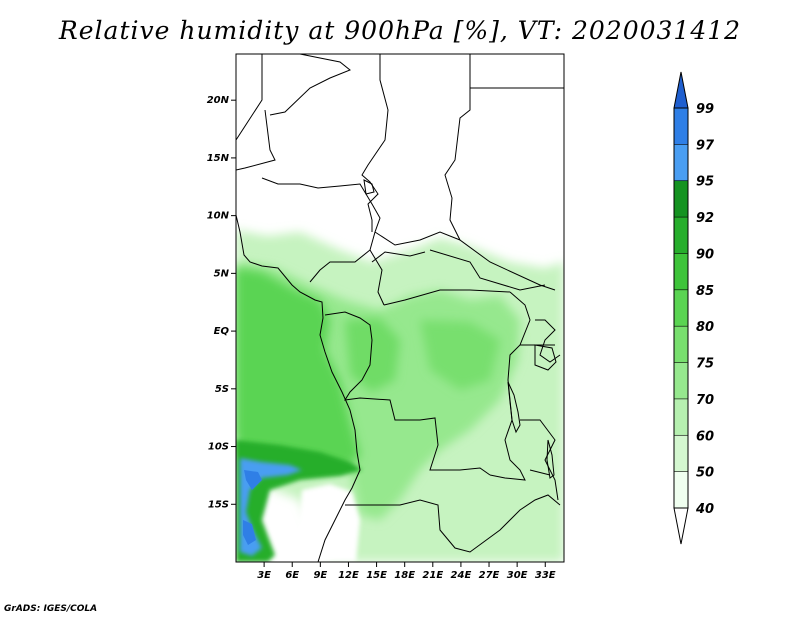 The width and height of the screenshot is (800, 618). Describe the element at coordinates (329, 523) in the screenshot. I see `rh-dry-region` at that location.